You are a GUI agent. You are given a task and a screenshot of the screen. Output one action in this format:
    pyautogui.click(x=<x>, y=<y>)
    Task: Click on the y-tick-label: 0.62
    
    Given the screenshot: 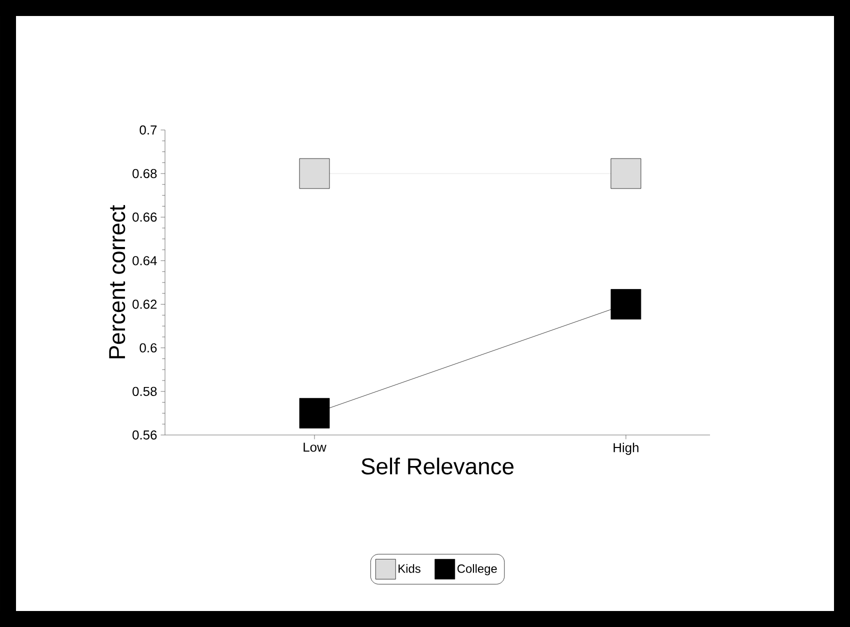 What is the action you would take?
    pyautogui.click(x=144, y=304)
    